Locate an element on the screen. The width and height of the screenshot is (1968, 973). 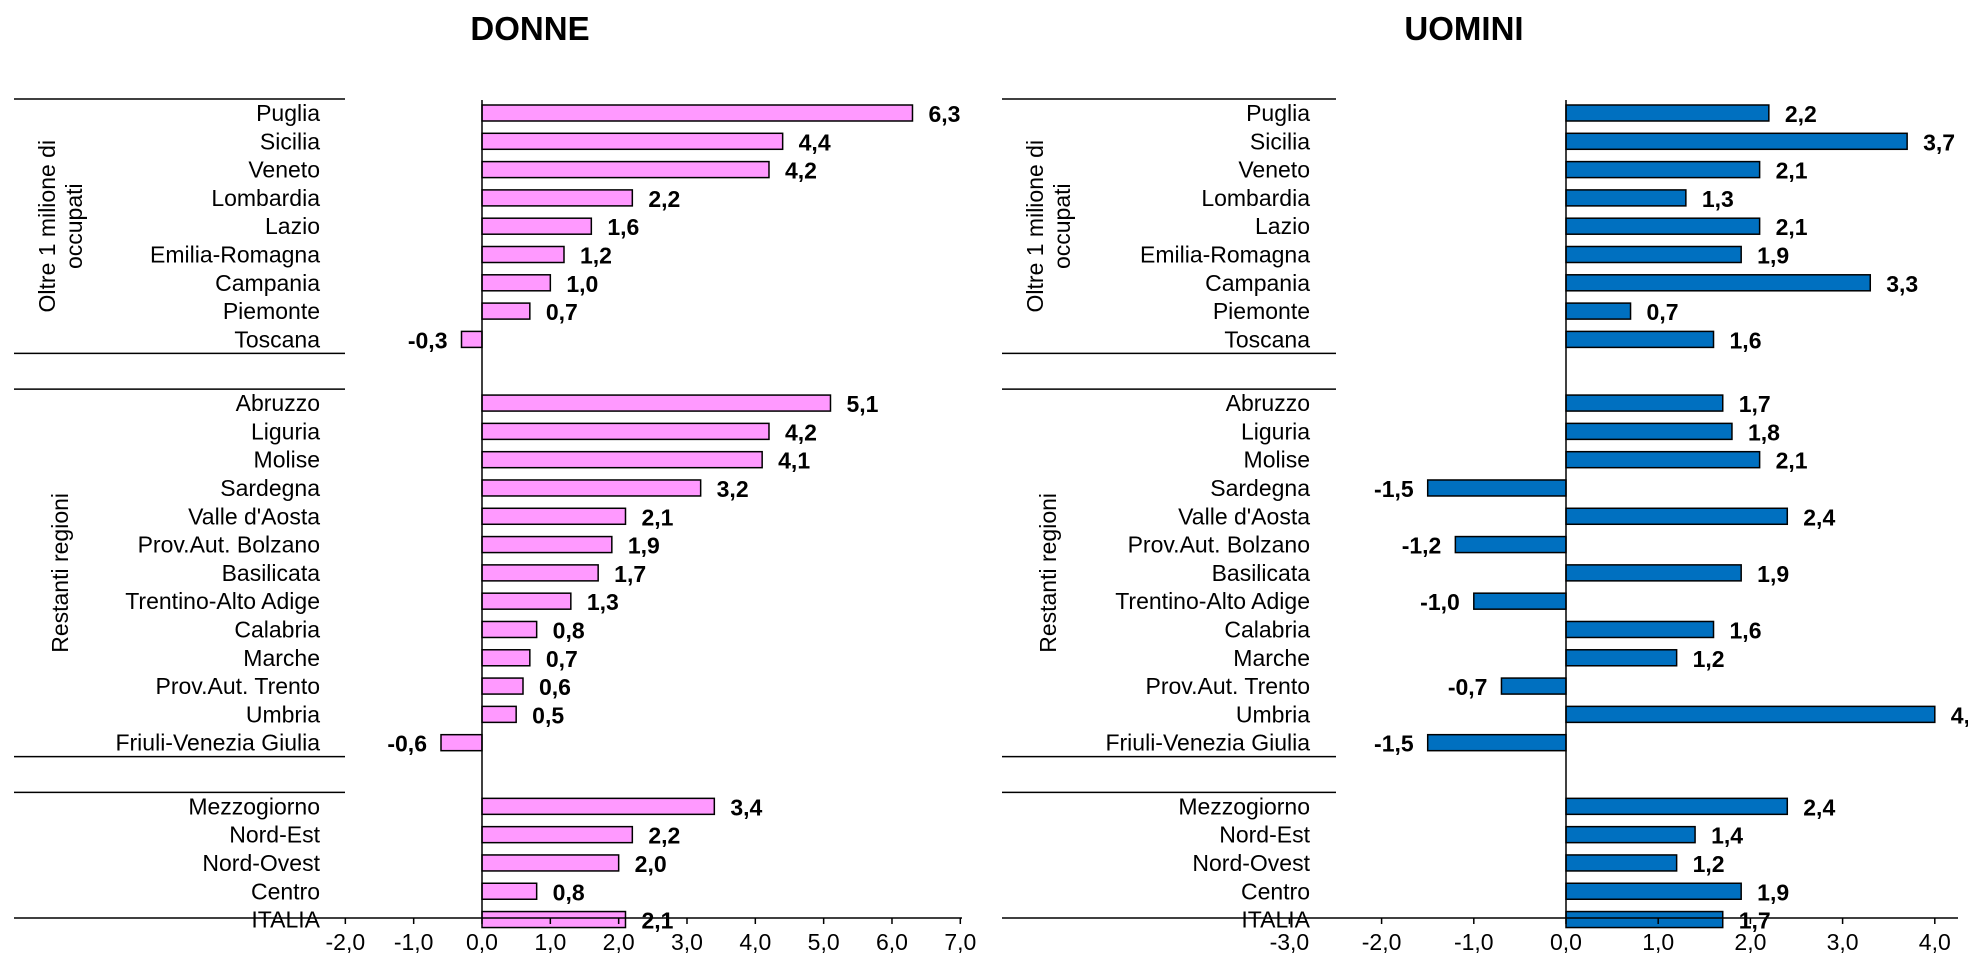
group-label: Oltre 1 milione dioccupati is located at coordinates (60, 226).